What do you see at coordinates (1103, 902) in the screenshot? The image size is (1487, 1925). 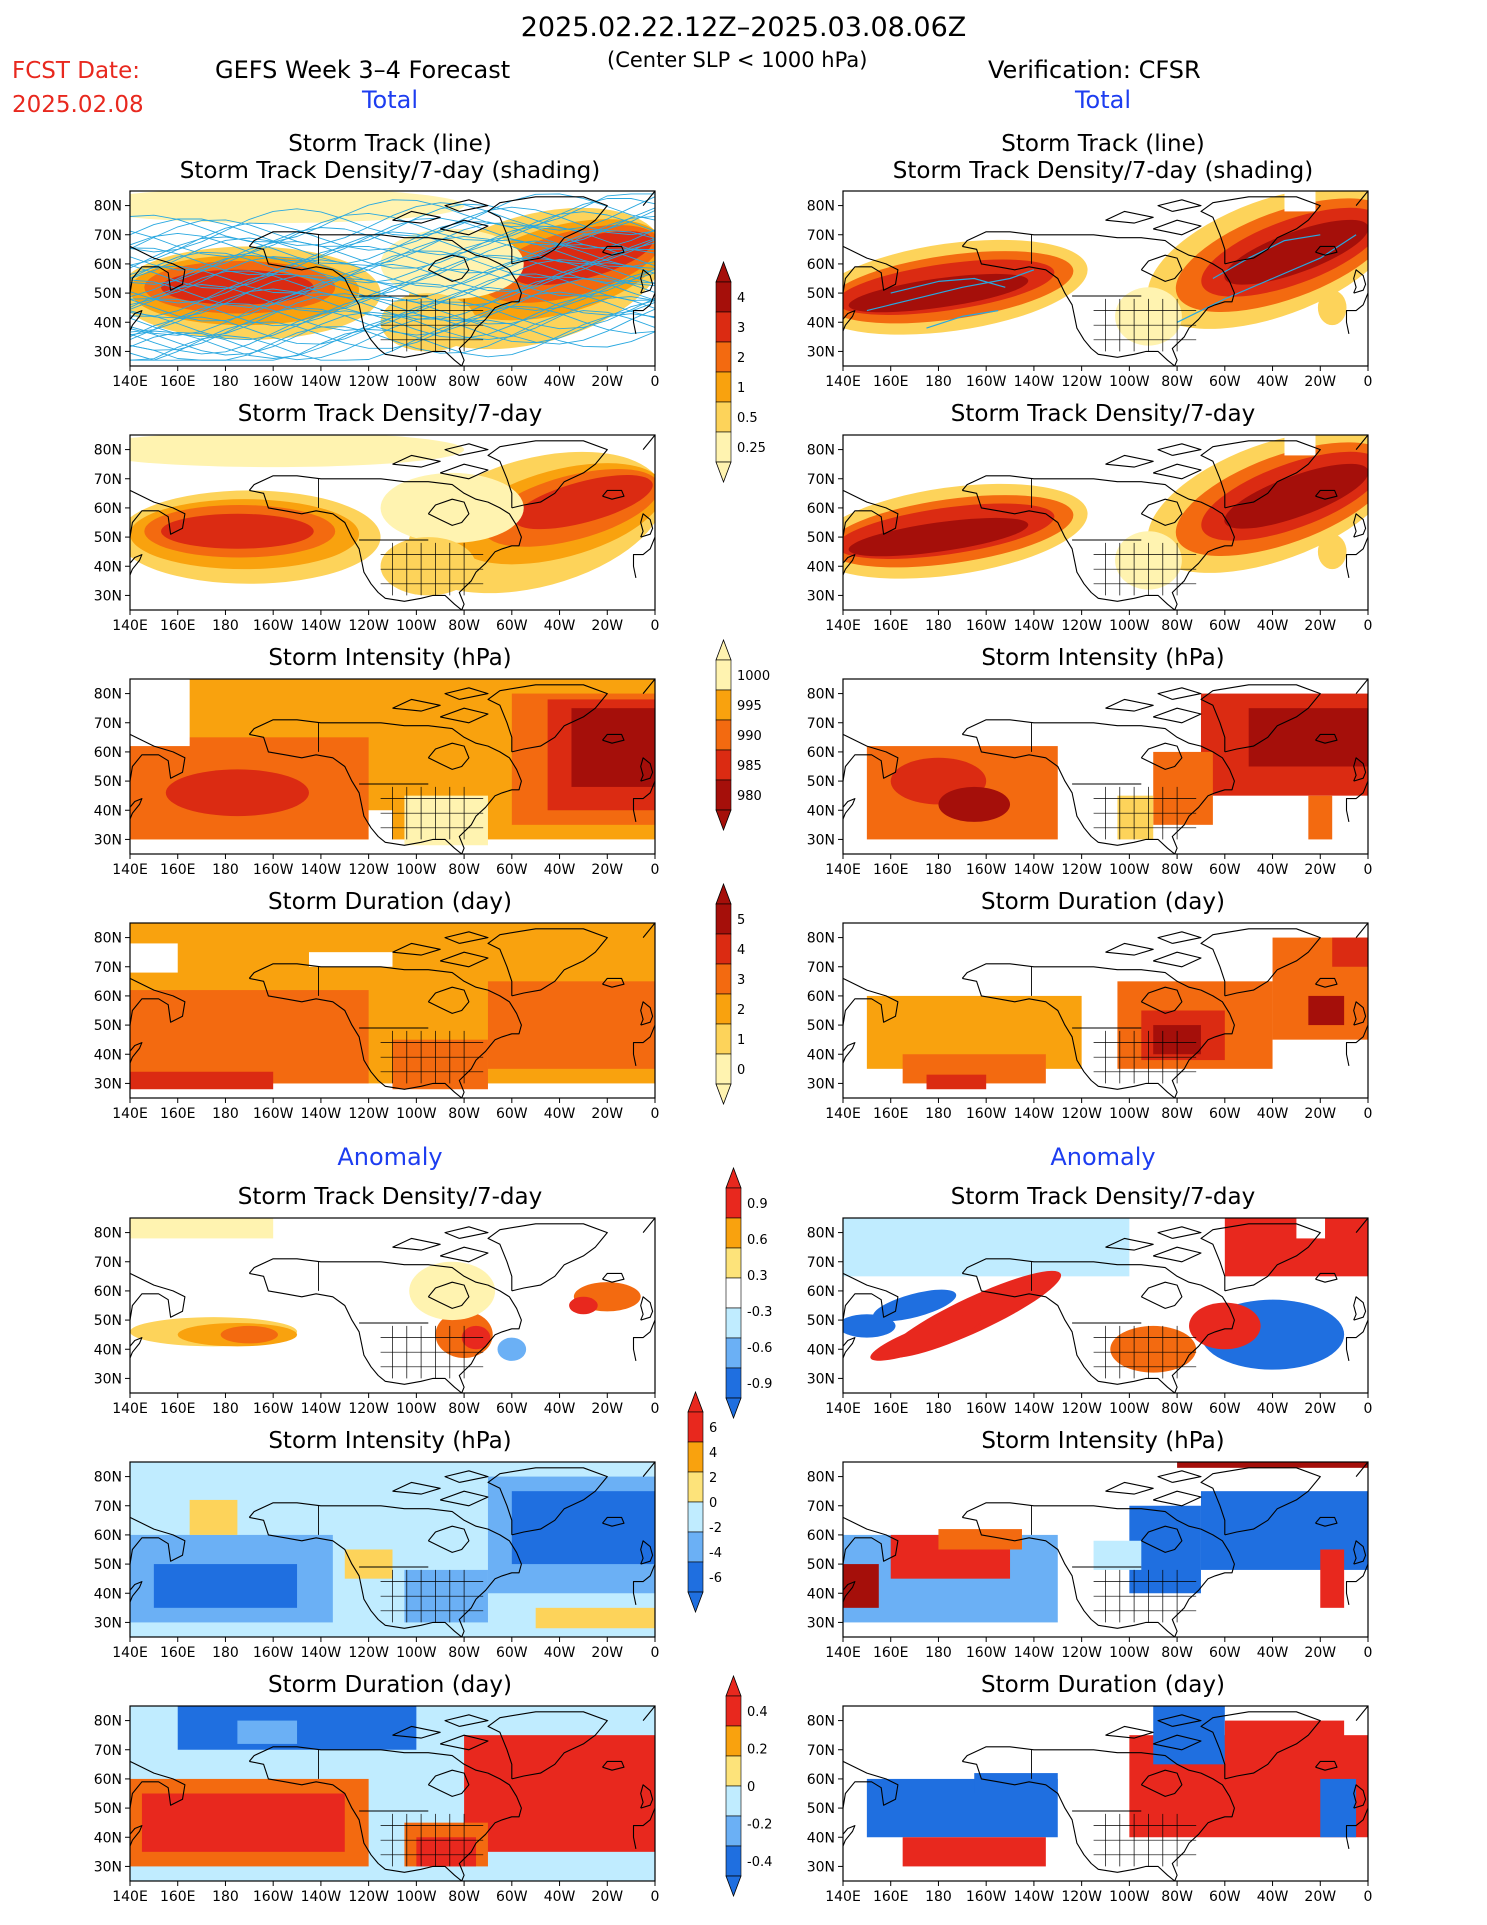 I see `panel-title-duration-verif: Storm Duration (day)` at bounding box center [1103, 902].